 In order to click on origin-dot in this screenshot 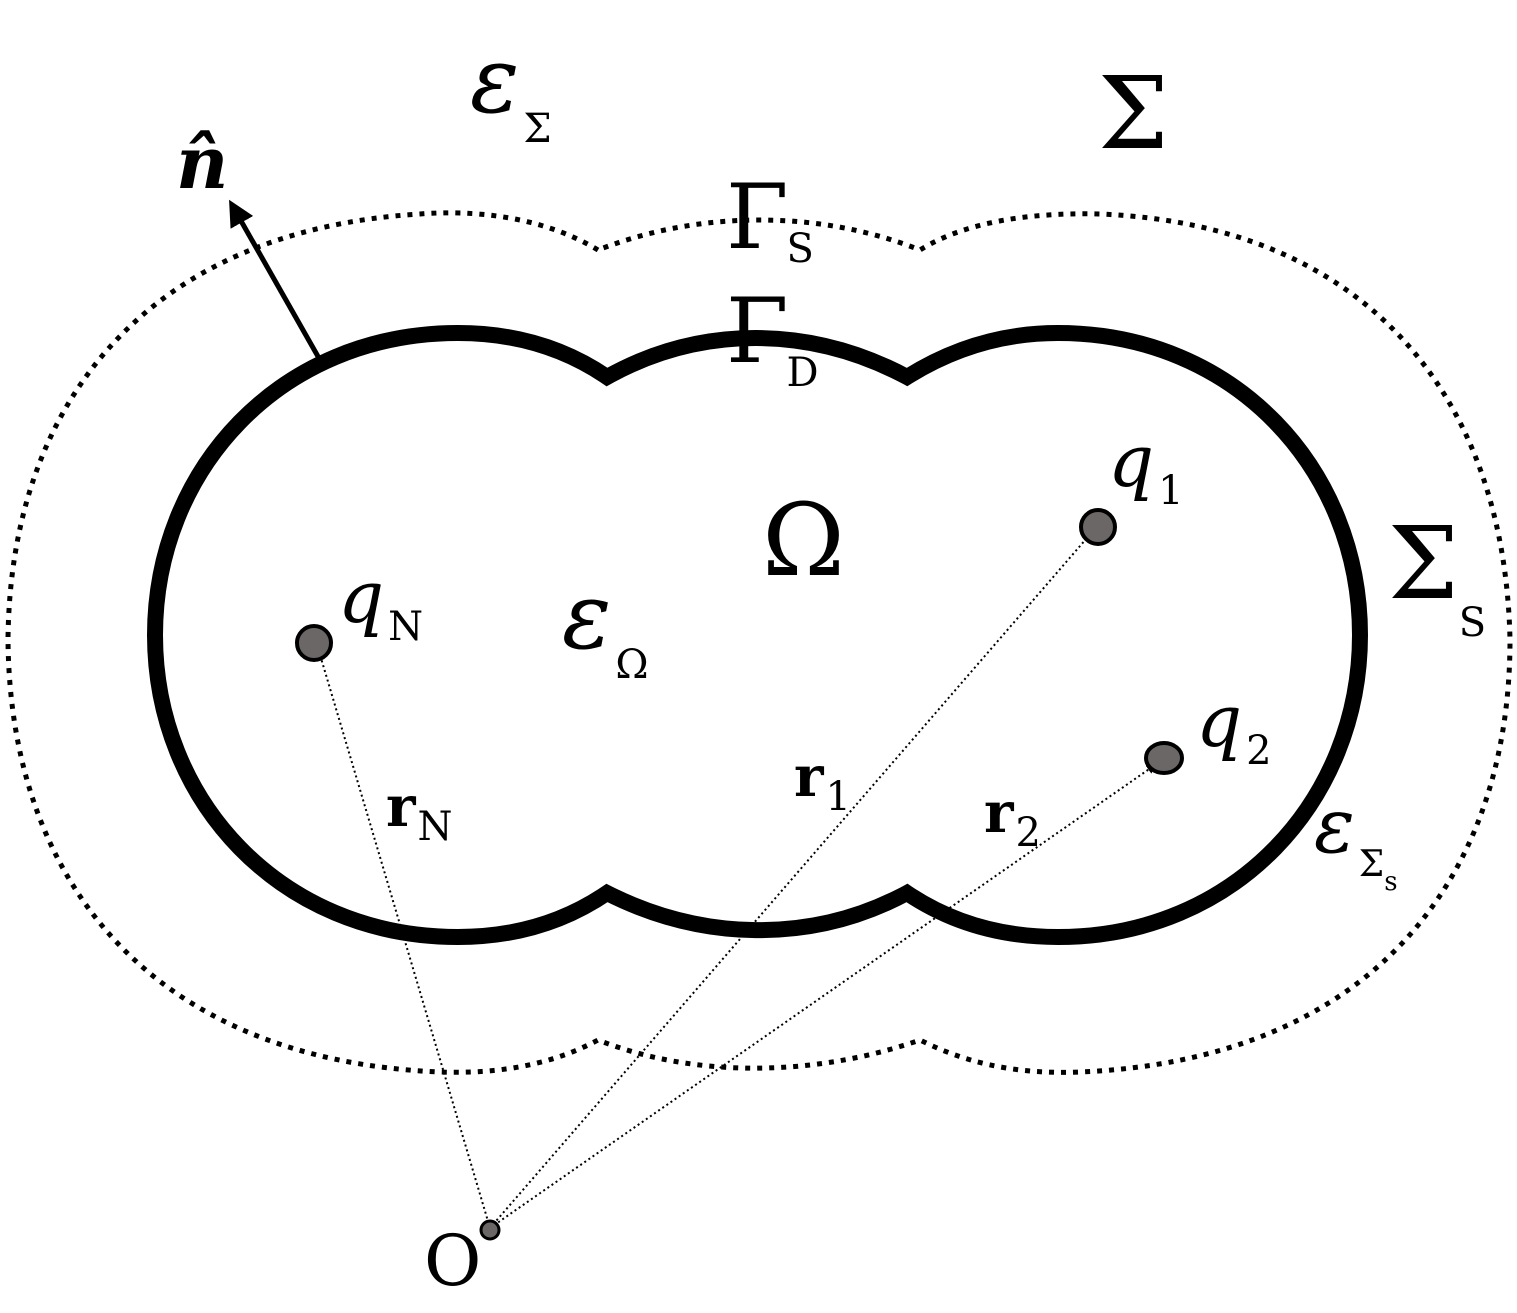, I will do `click(490, 1230)`.